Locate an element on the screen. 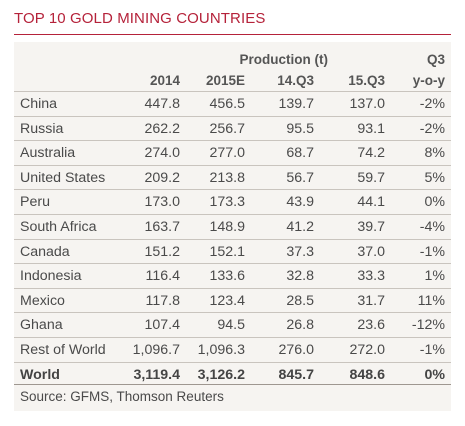 This screenshot has width=465, height=426. table-row: Rest of World 1,096.7 1,096.3 276.0 272.0 -1% is located at coordinates (232, 350).